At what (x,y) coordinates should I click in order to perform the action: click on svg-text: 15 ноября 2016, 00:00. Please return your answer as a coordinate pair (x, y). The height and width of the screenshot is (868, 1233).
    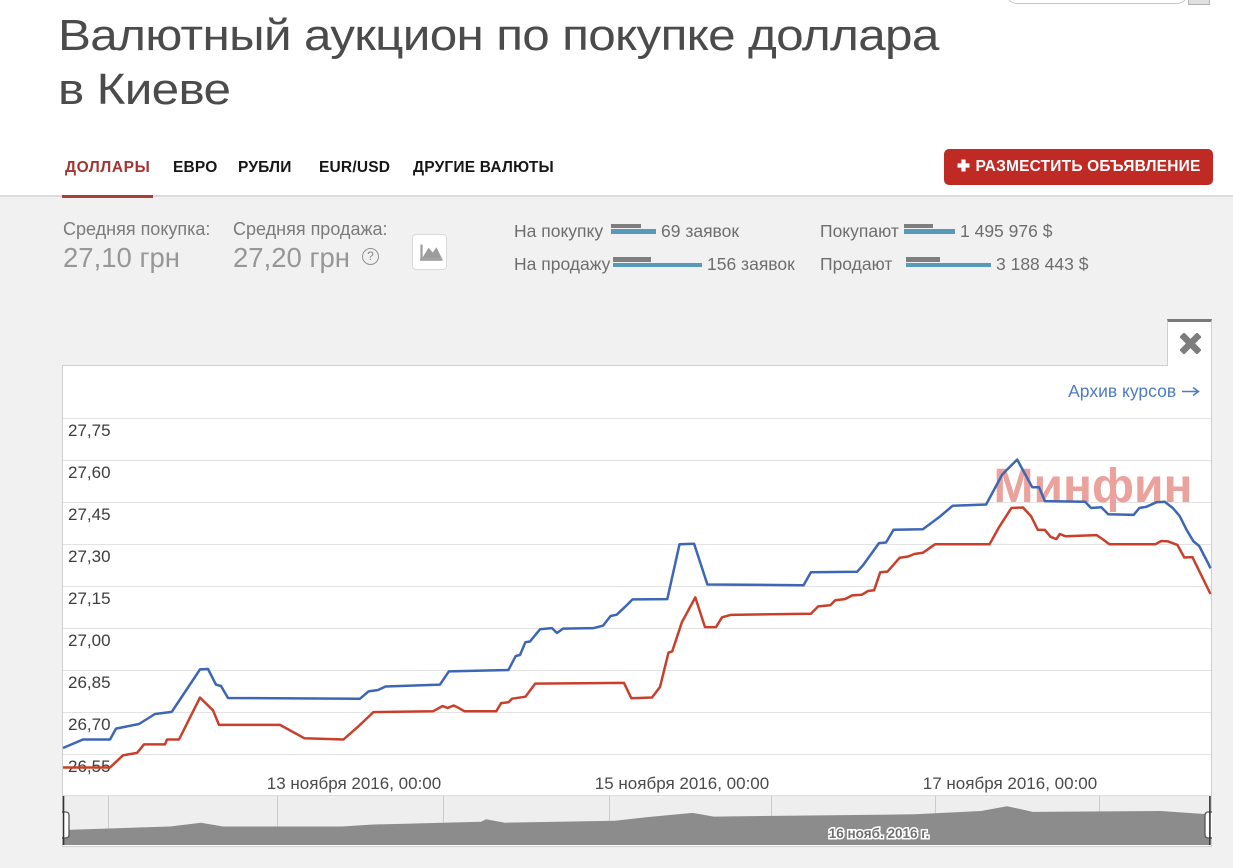
    Looking at the image, I should click on (682, 783).